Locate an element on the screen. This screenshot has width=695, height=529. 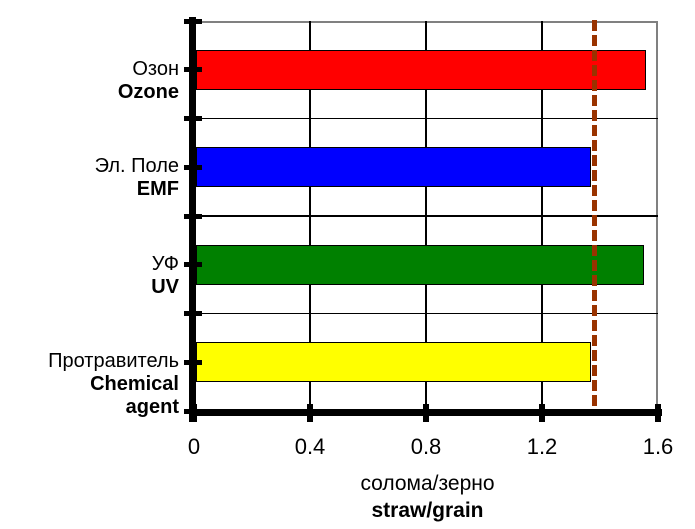
bar-emf is located at coordinates (394, 167).